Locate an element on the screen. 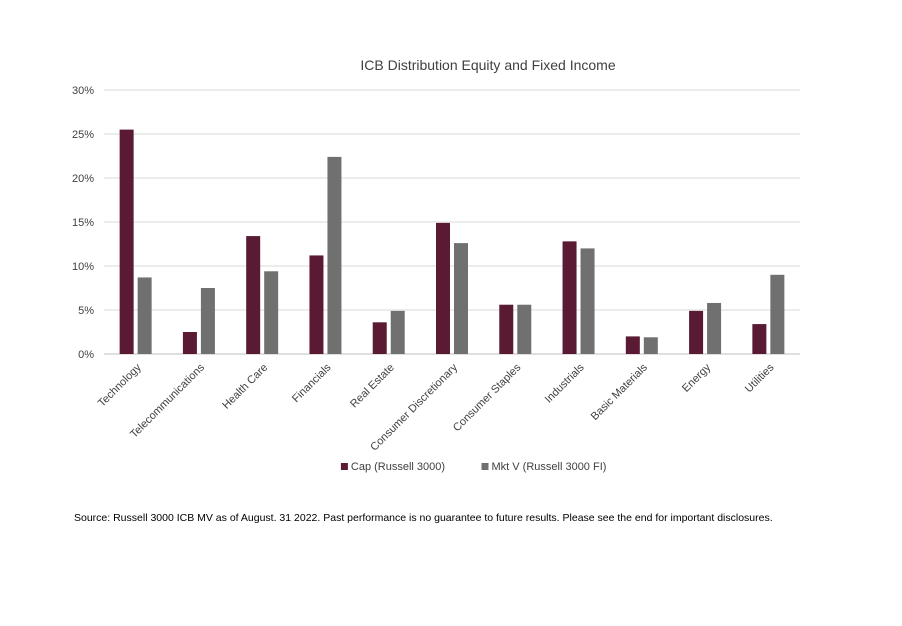 The height and width of the screenshot is (626, 902). x-tick-label: Utilities is located at coordinates (760, 378).